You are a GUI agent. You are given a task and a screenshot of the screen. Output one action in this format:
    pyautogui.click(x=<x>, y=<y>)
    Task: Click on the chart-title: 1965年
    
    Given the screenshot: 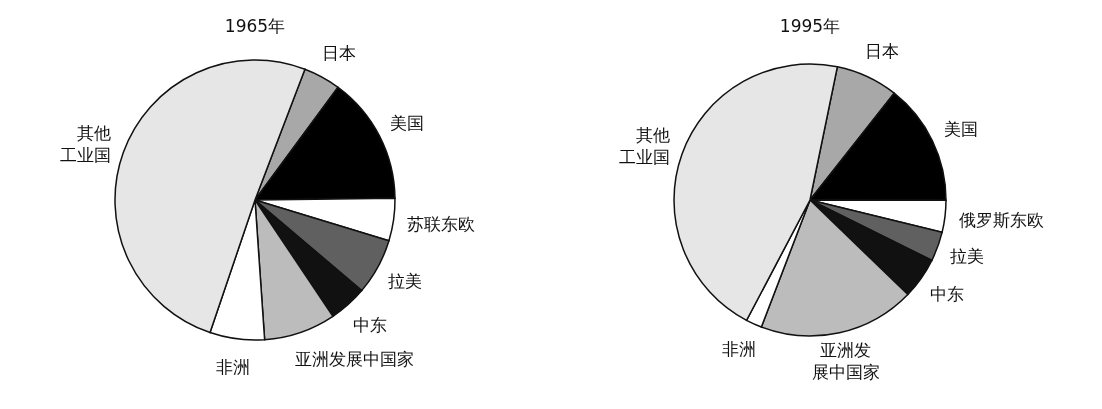 What is the action you would take?
    pyautogui.click(x=255, y=26)
    